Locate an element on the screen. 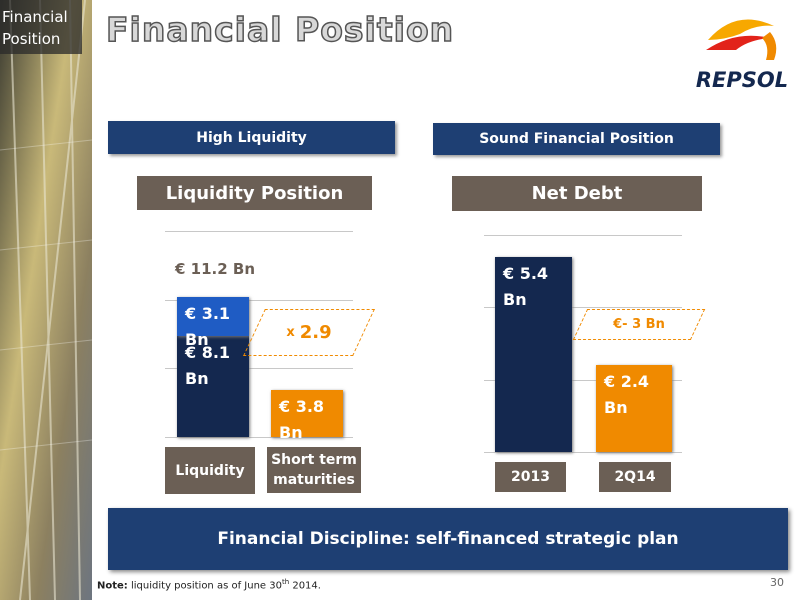  chart-title: Net Debt is located at coordinates (577, 193).